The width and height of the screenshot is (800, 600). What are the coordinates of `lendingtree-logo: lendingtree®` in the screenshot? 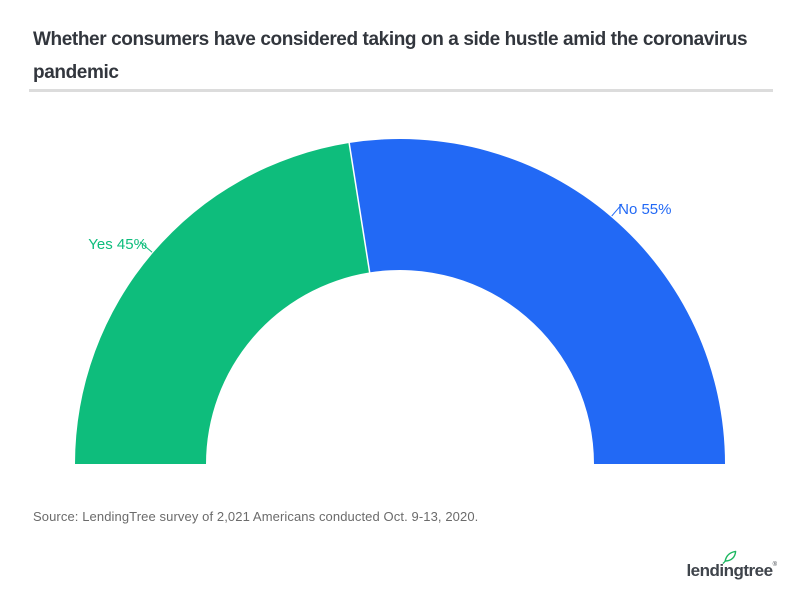 It's located at (731, 573).